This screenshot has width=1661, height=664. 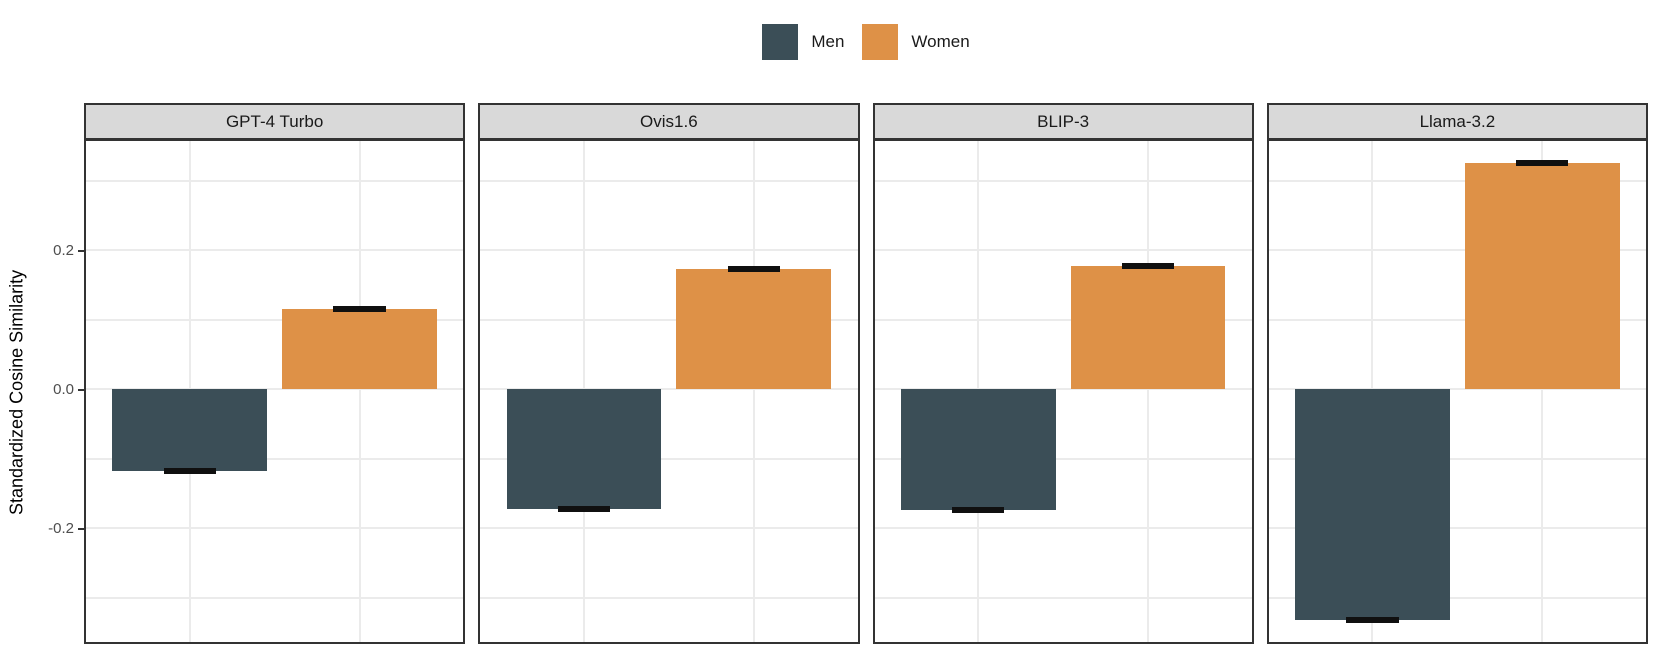 I want to click on legend-item-women: Women, so click(x=916, y=42).